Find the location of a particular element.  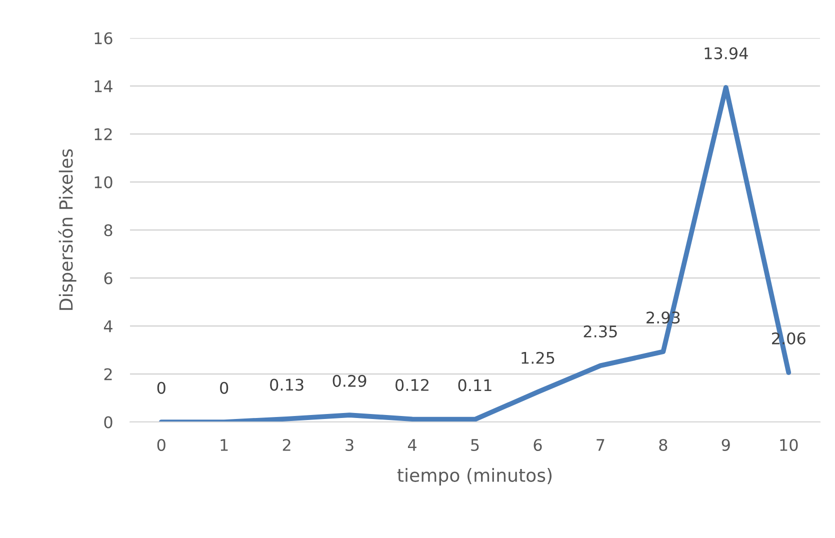

data-label: 2.35 is located at coordinates (600, 331).